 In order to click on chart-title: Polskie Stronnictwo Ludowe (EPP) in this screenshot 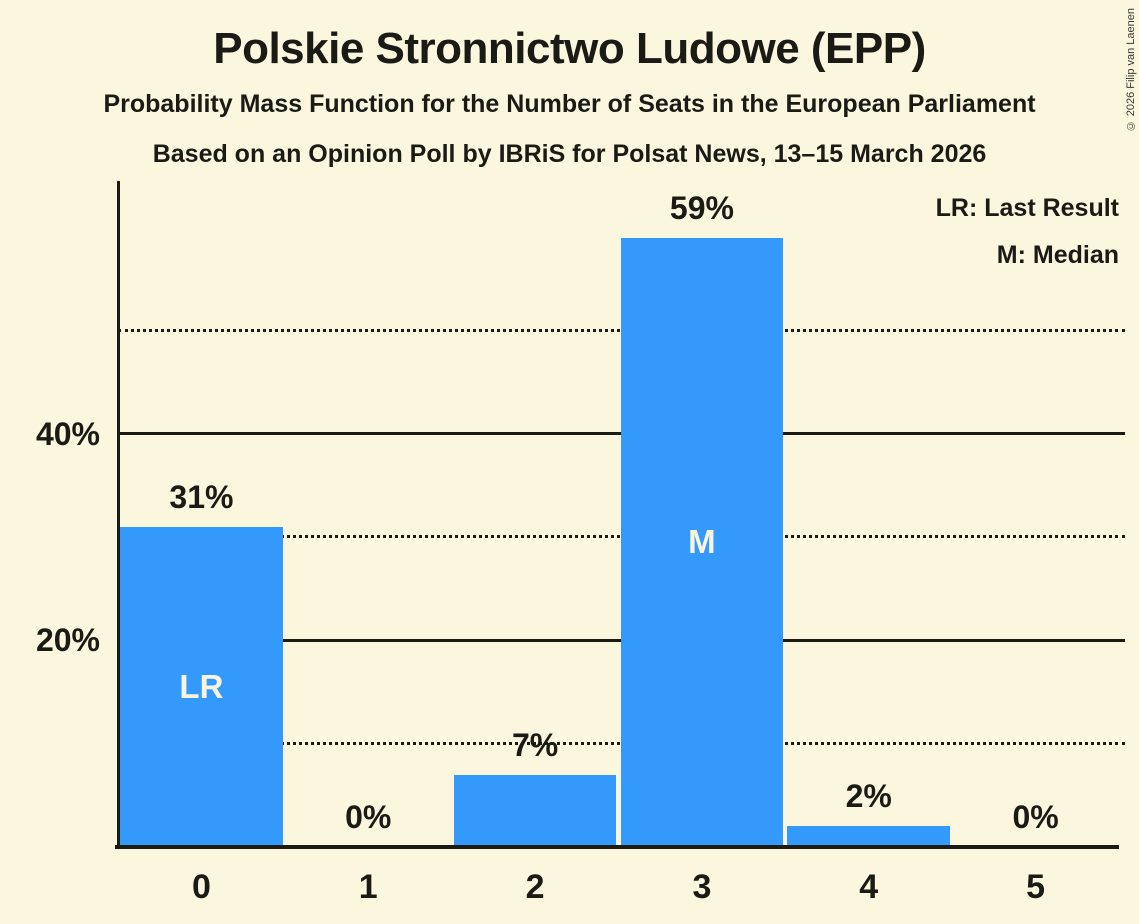, I will do `click(569, 48)`.